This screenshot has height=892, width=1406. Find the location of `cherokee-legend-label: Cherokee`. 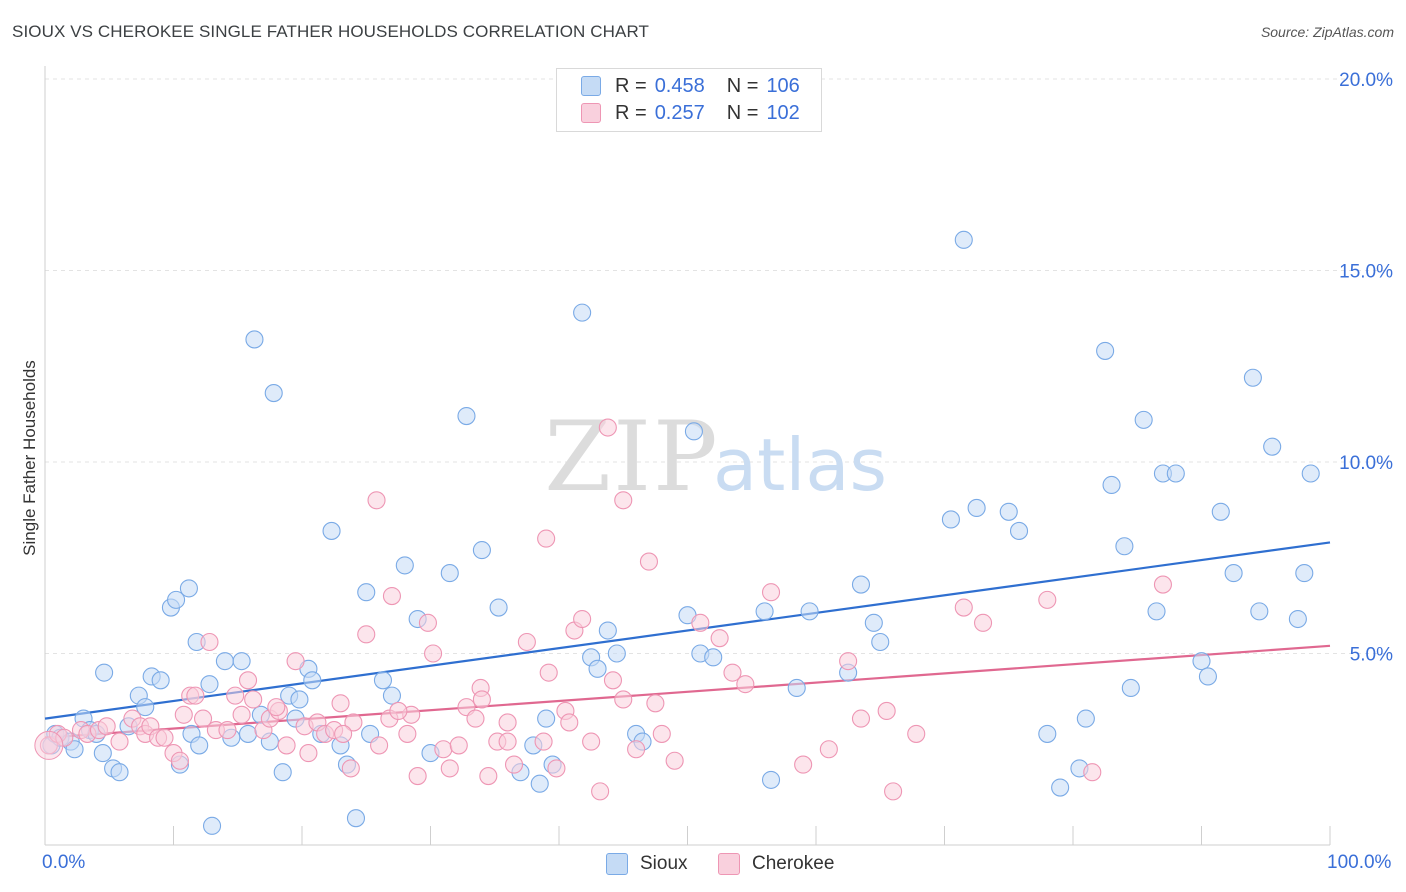

cherokee-legend-label: Cherokee is located at coordinates (793, 863).